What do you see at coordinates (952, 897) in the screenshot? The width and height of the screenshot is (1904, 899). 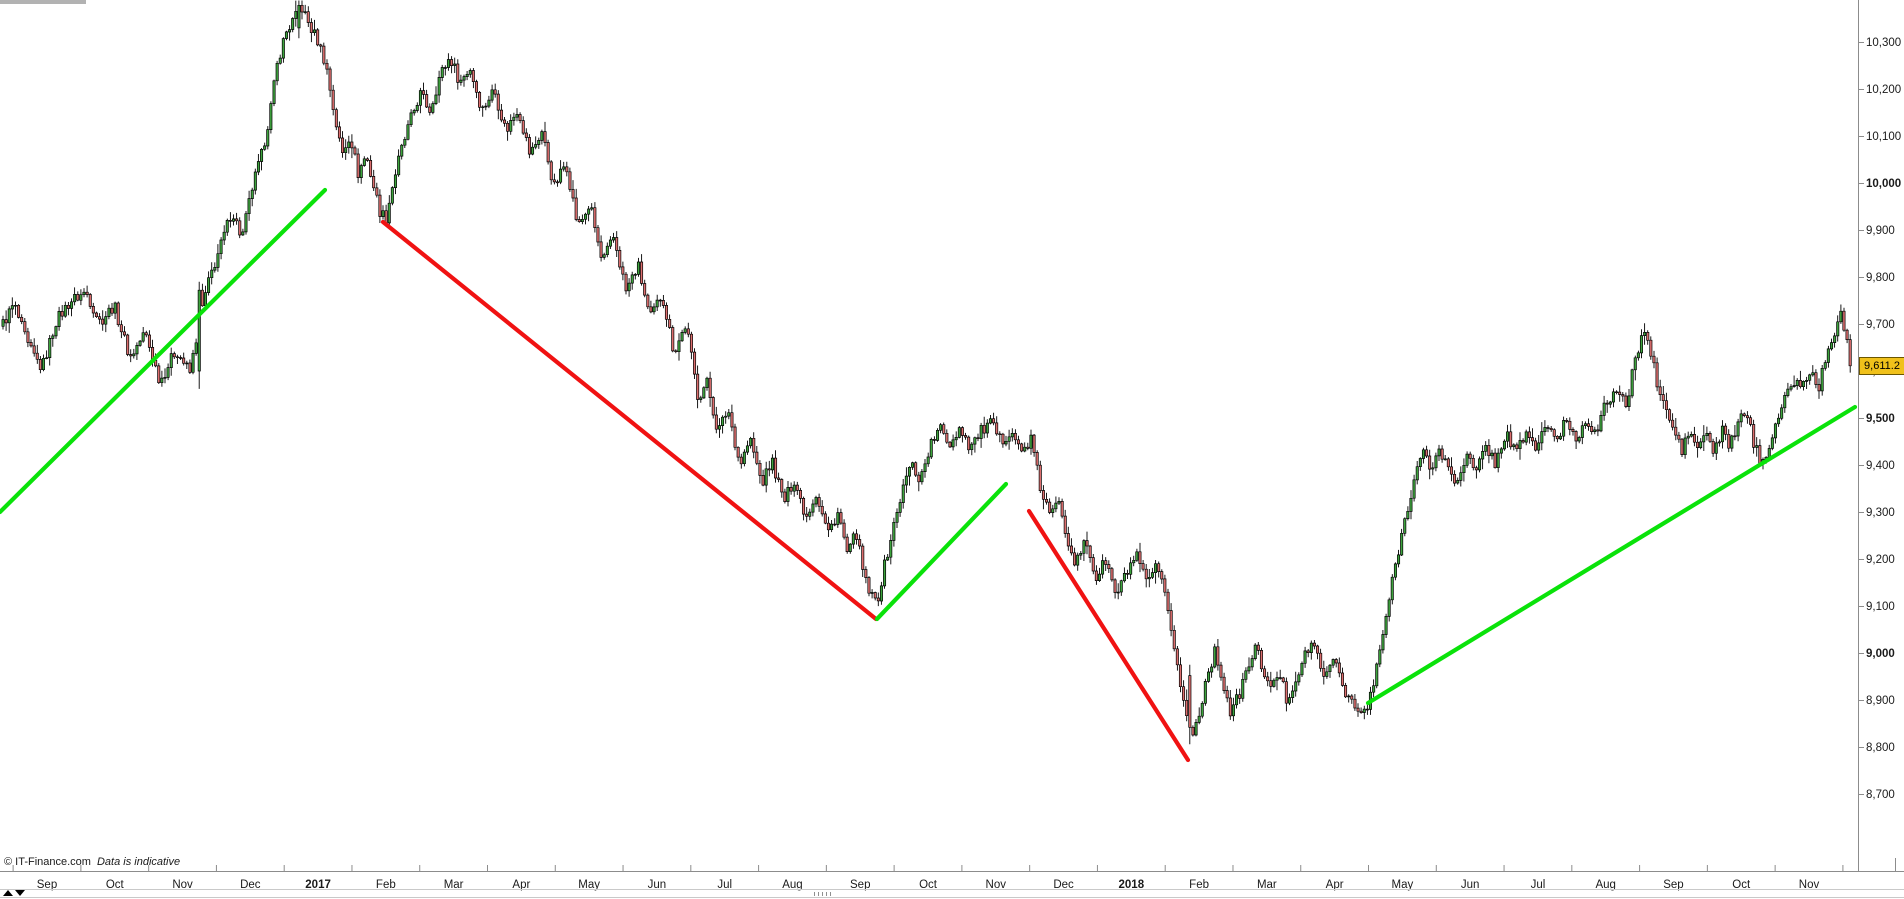 I see `hscrollbar-track-bottom` at bounding box center [952, 897].